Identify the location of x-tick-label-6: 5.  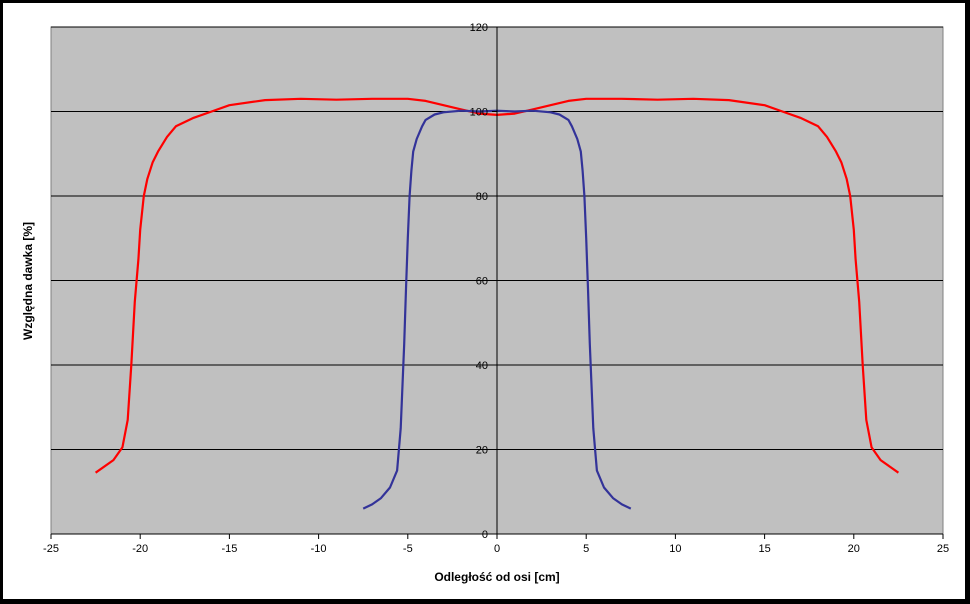
(586, 549).